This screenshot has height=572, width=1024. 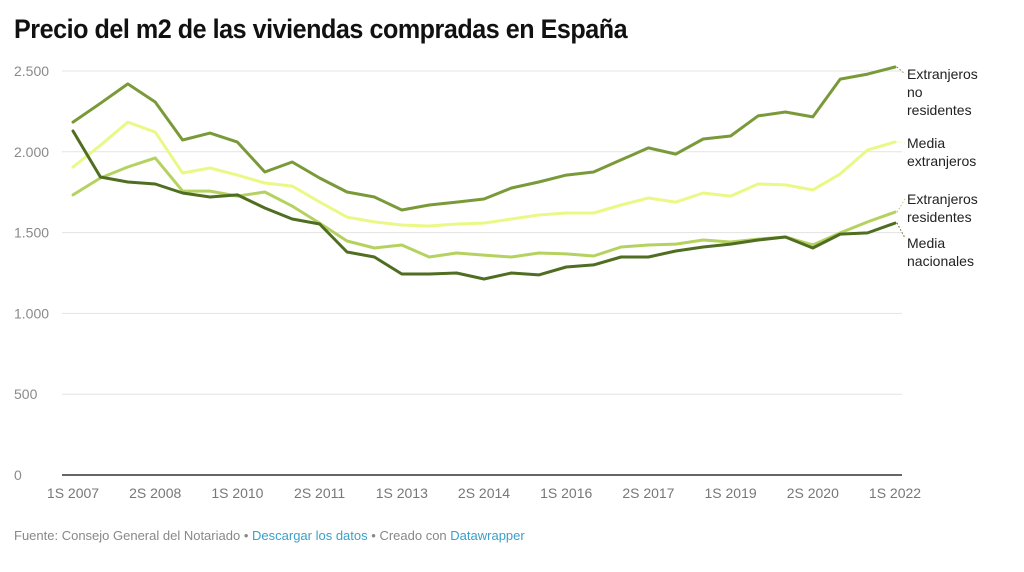 I want to click on x-tick-label: 1S 2010, so click(x=237, y=493).